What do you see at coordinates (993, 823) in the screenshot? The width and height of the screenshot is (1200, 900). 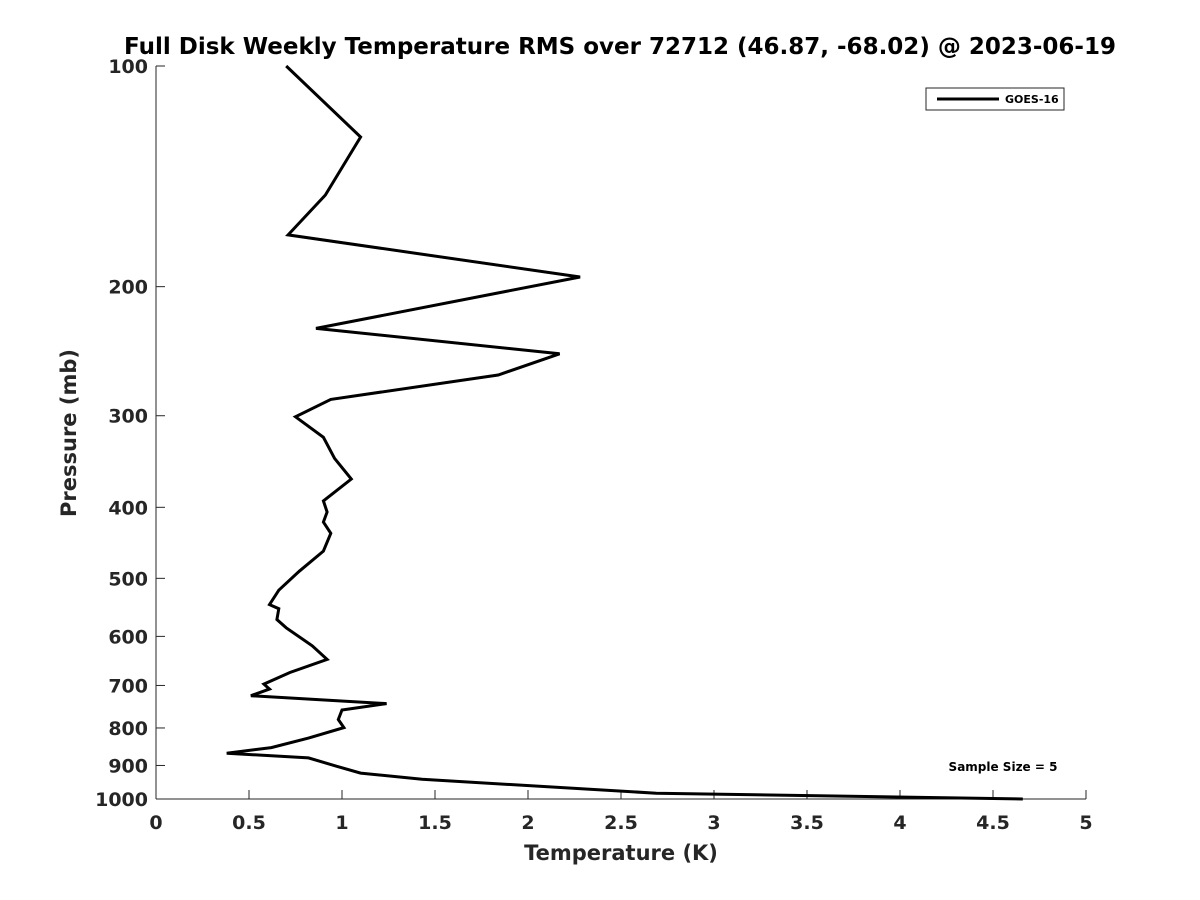 I see `x-tick-label: 4.5` at bounding box center [993, 823].